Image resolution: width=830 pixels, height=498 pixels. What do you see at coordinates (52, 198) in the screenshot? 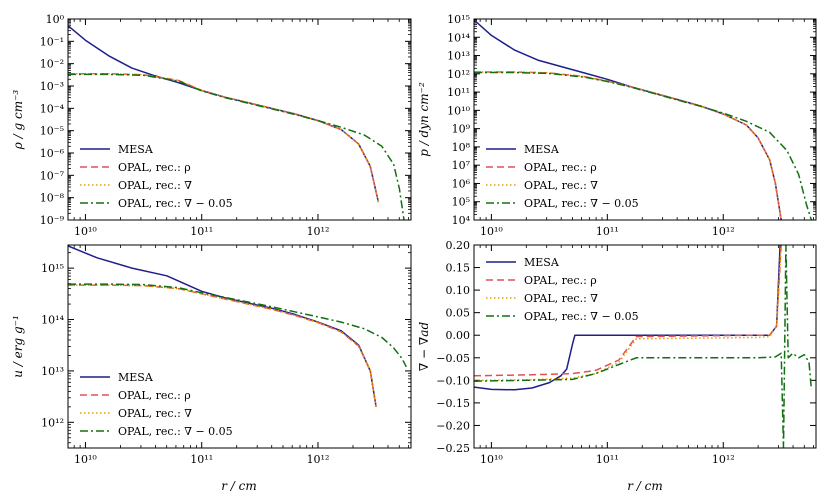
I see `y-tick-label: 10⁻⁸` at bounding box center [52, 198].